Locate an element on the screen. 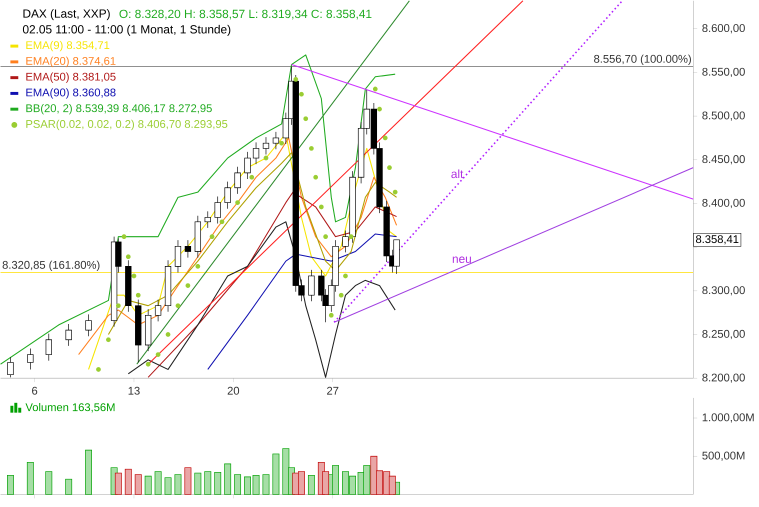 The height and width of the screenshot is (507, 759). y-tick-label: 8.600,00 is located at coordinates (723, 29).